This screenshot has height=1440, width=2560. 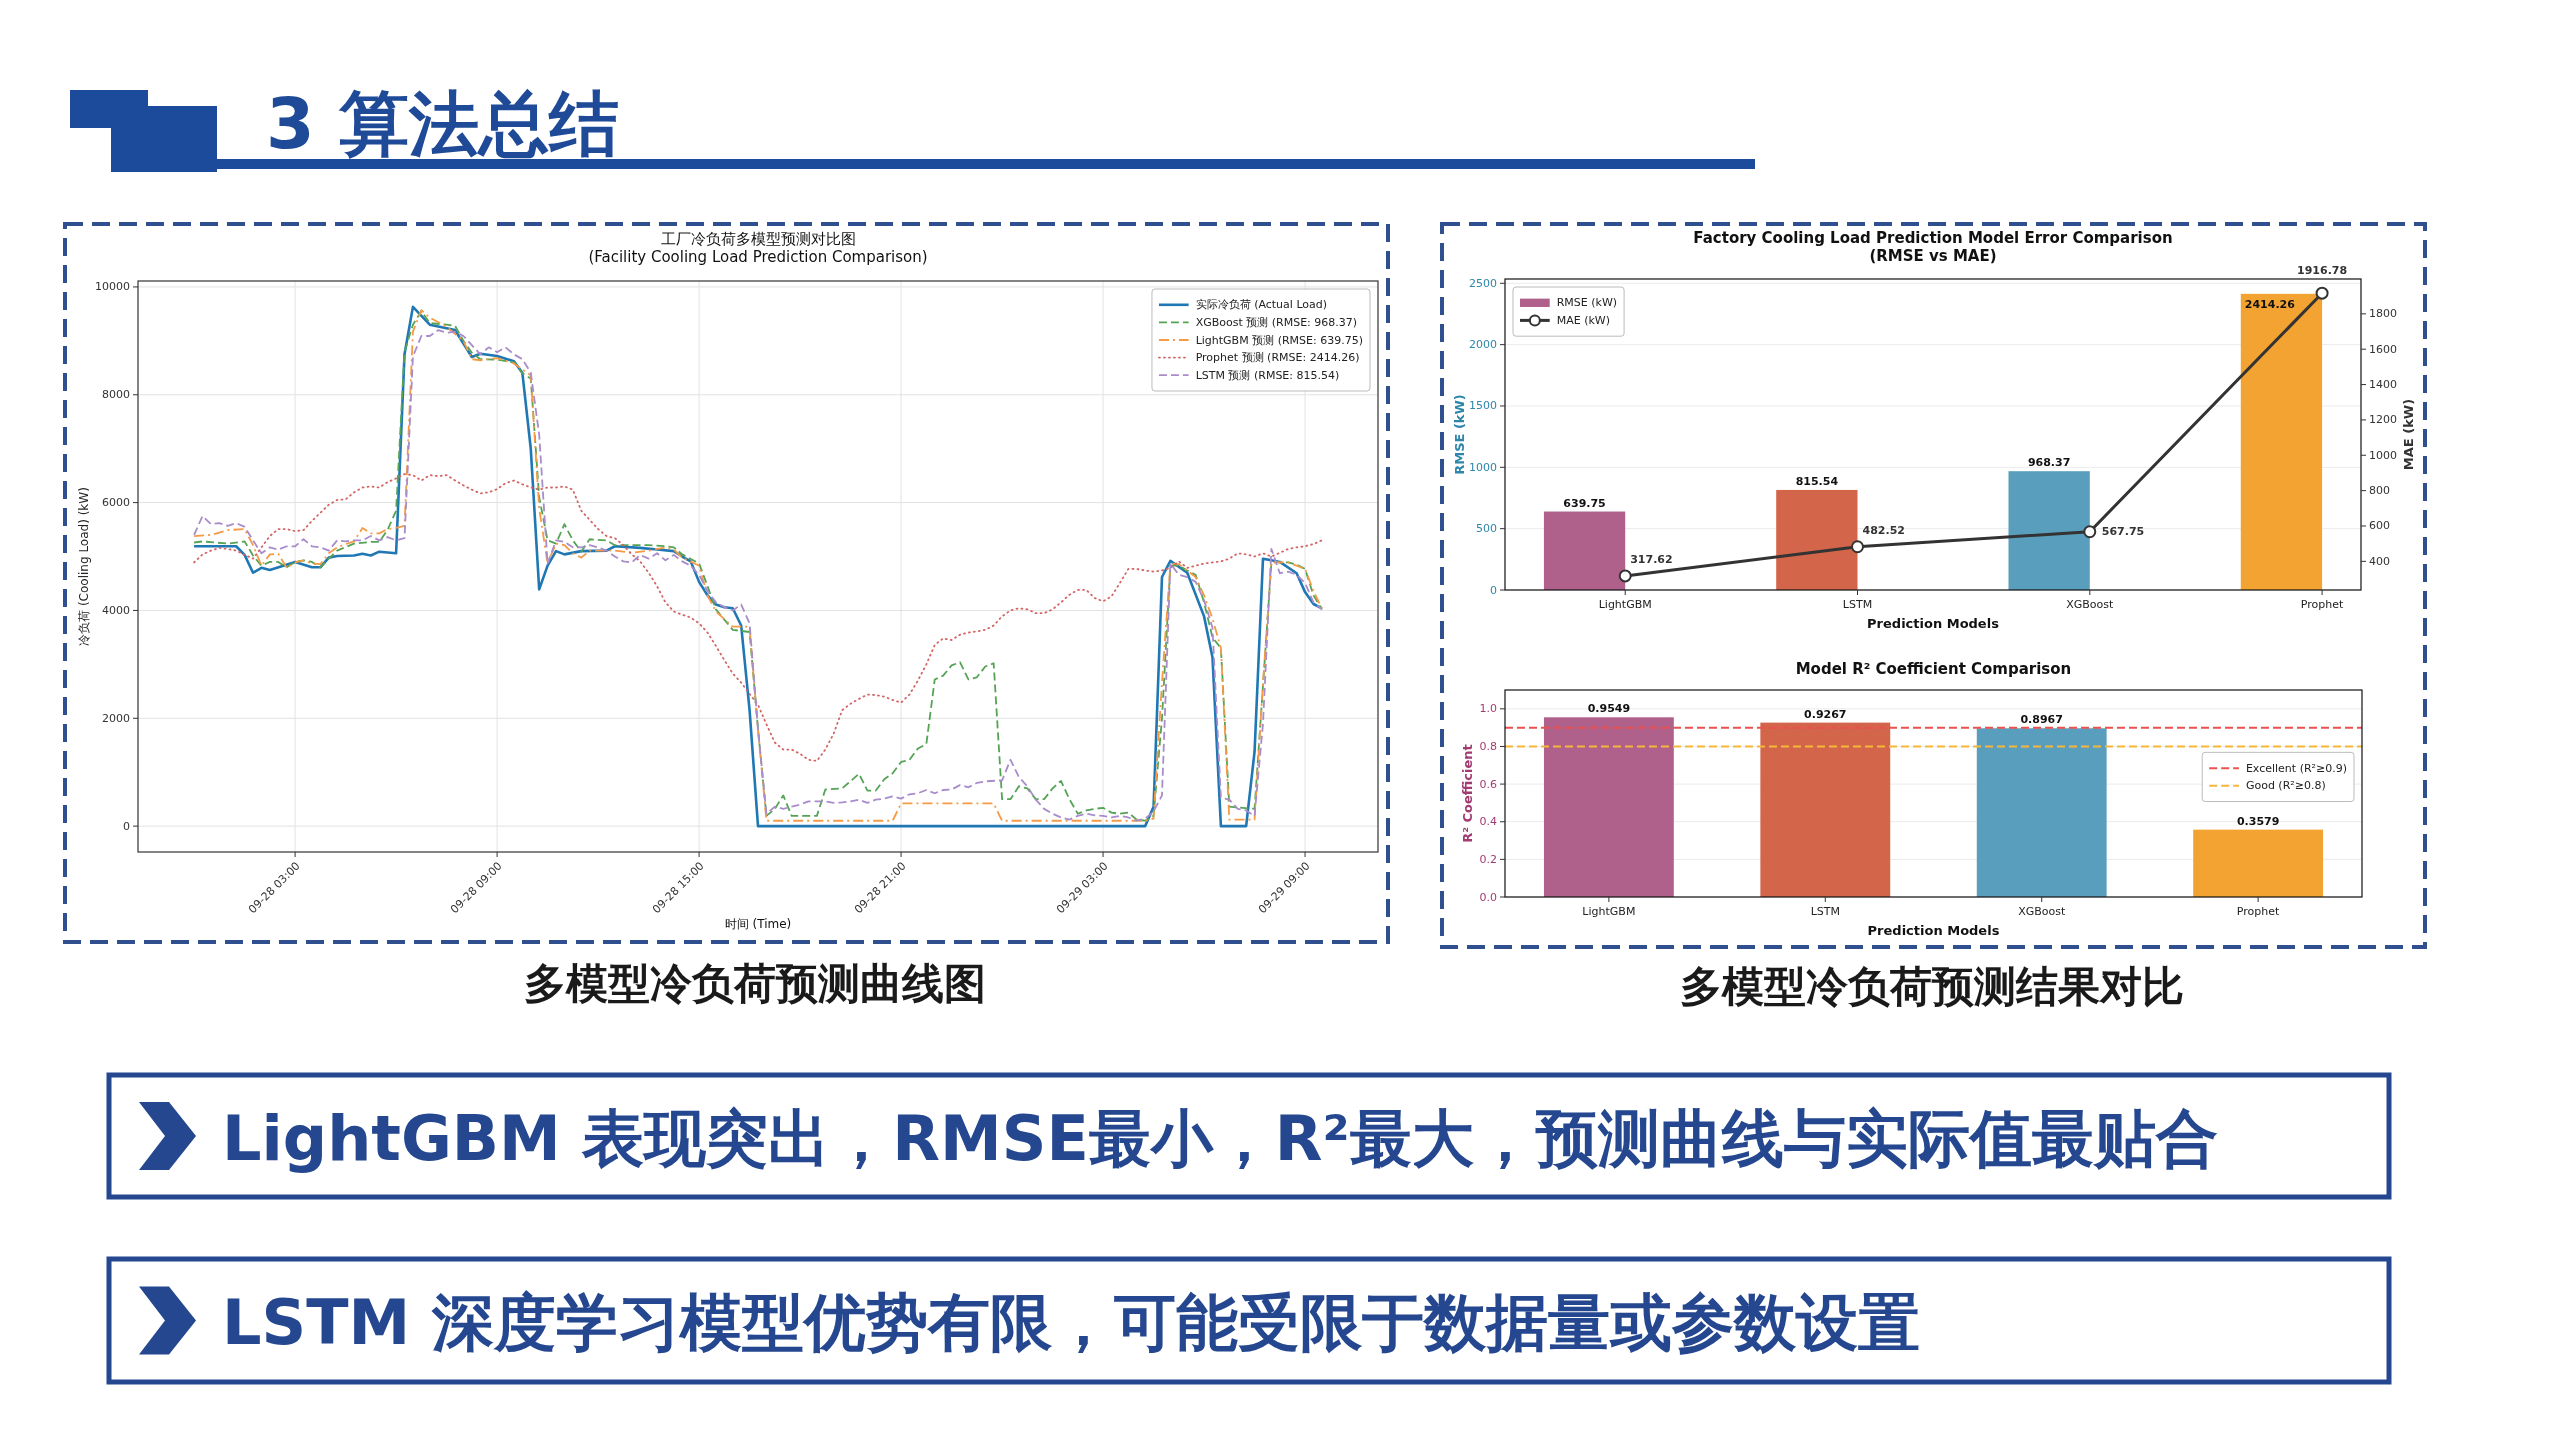 What do you see at coordinates (1651, 559) in the screenshot?
I see `data-label: 317.62` at bounding box center [1651, 559].